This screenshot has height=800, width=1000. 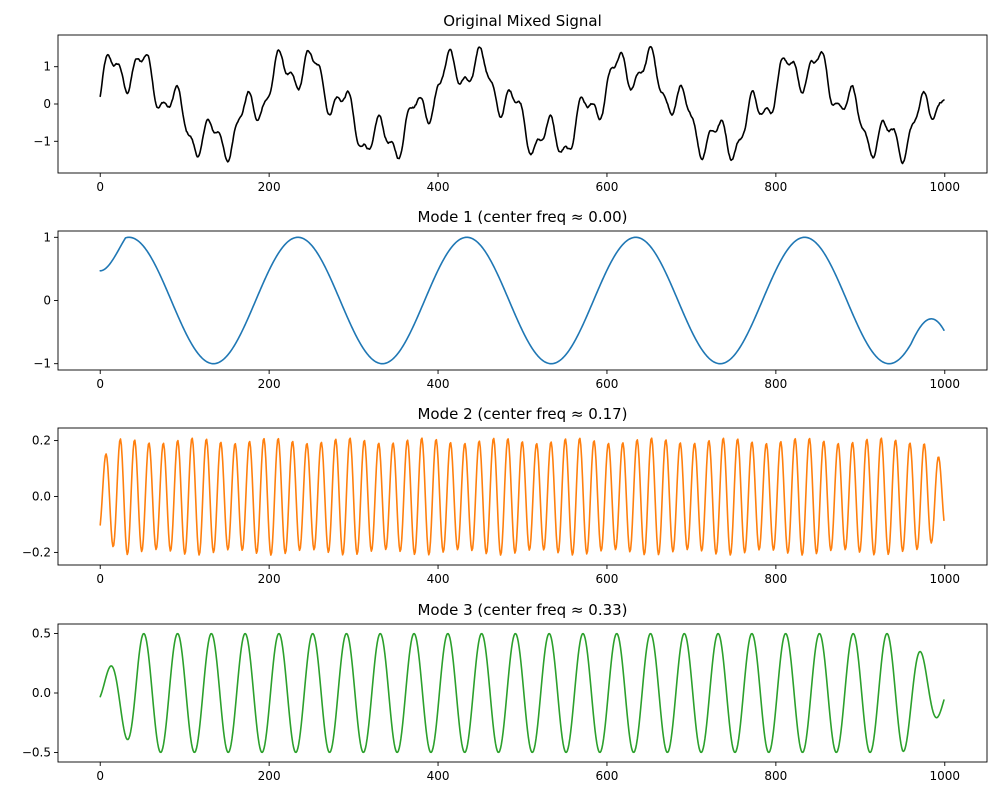 What do you see at coordinates (41, 634) in the screenshot?
I see `y-tick-label: 0.5` at bounding box center [41, 634].